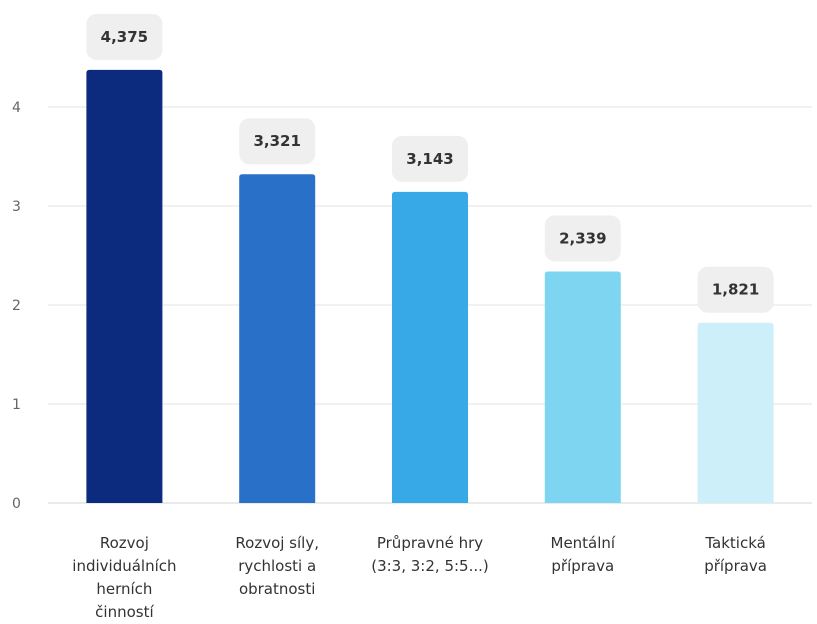 The width and height of the screenshot is (817, 624). What do you see at coordinates (16, 207) in the screenshot?
I see `y-tick-label: 3` at bounding box center [16, 207].